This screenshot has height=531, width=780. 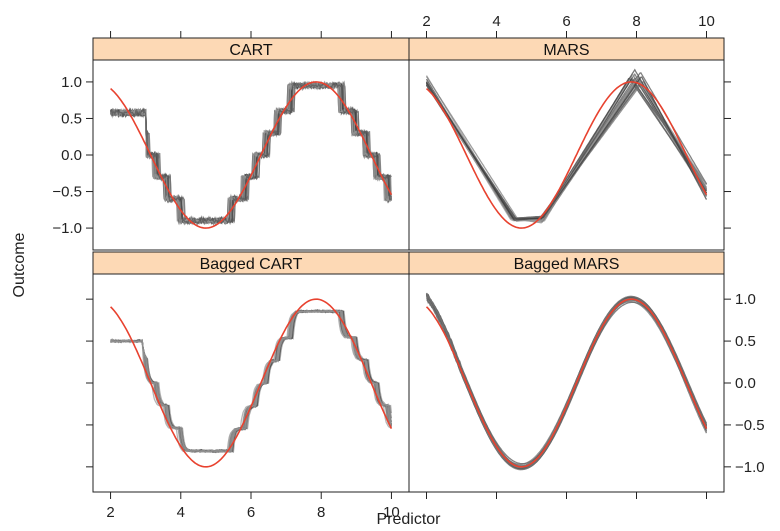 What do you see at coordinates (19, 264) in the screenshot?
I see `y-axis-title: Outcome` at bounding box center [19, 264].